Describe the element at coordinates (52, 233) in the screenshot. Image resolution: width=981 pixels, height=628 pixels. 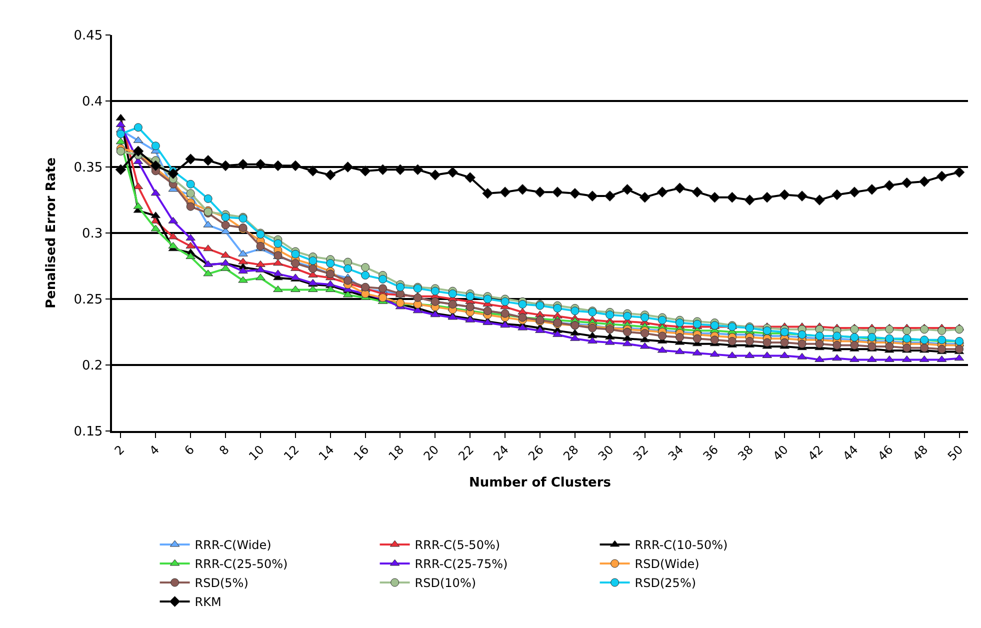
I see `y-axis-title: Penalised Error Rate` at that location.